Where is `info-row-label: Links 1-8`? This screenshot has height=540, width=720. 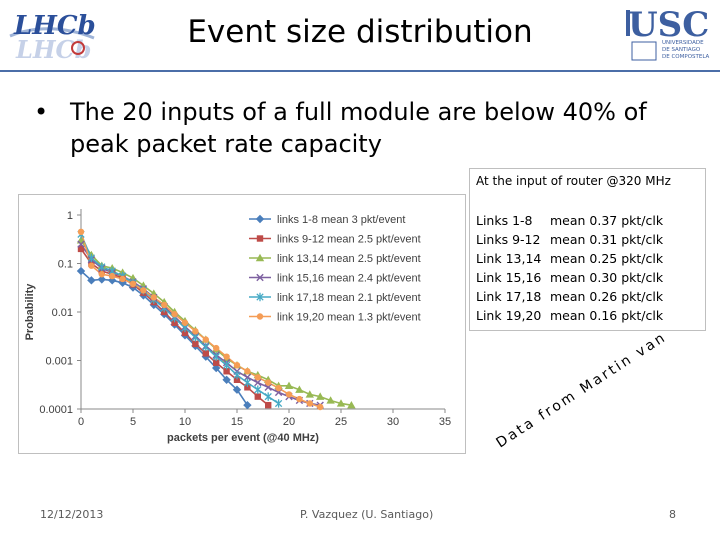 info-row-label: Links 1-8 is located at coordinates (504, 220).